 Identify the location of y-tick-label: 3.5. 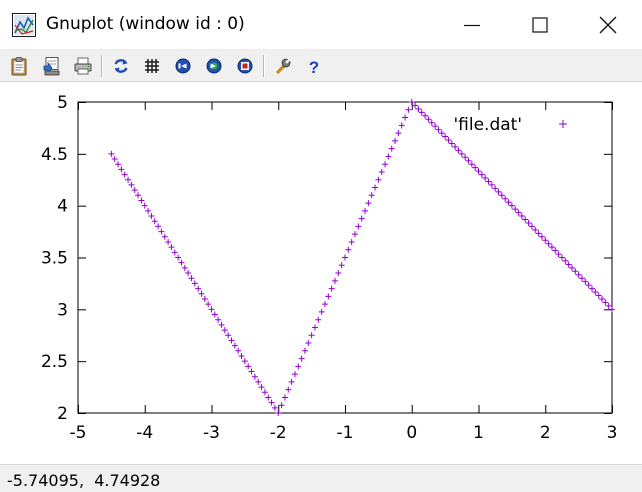
(54, 259).